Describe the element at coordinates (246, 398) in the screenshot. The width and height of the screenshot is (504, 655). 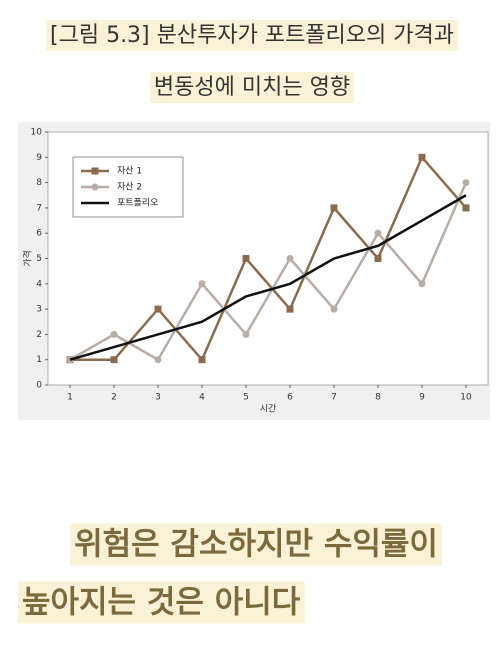
I see `x-tick-label: 5` at that location.